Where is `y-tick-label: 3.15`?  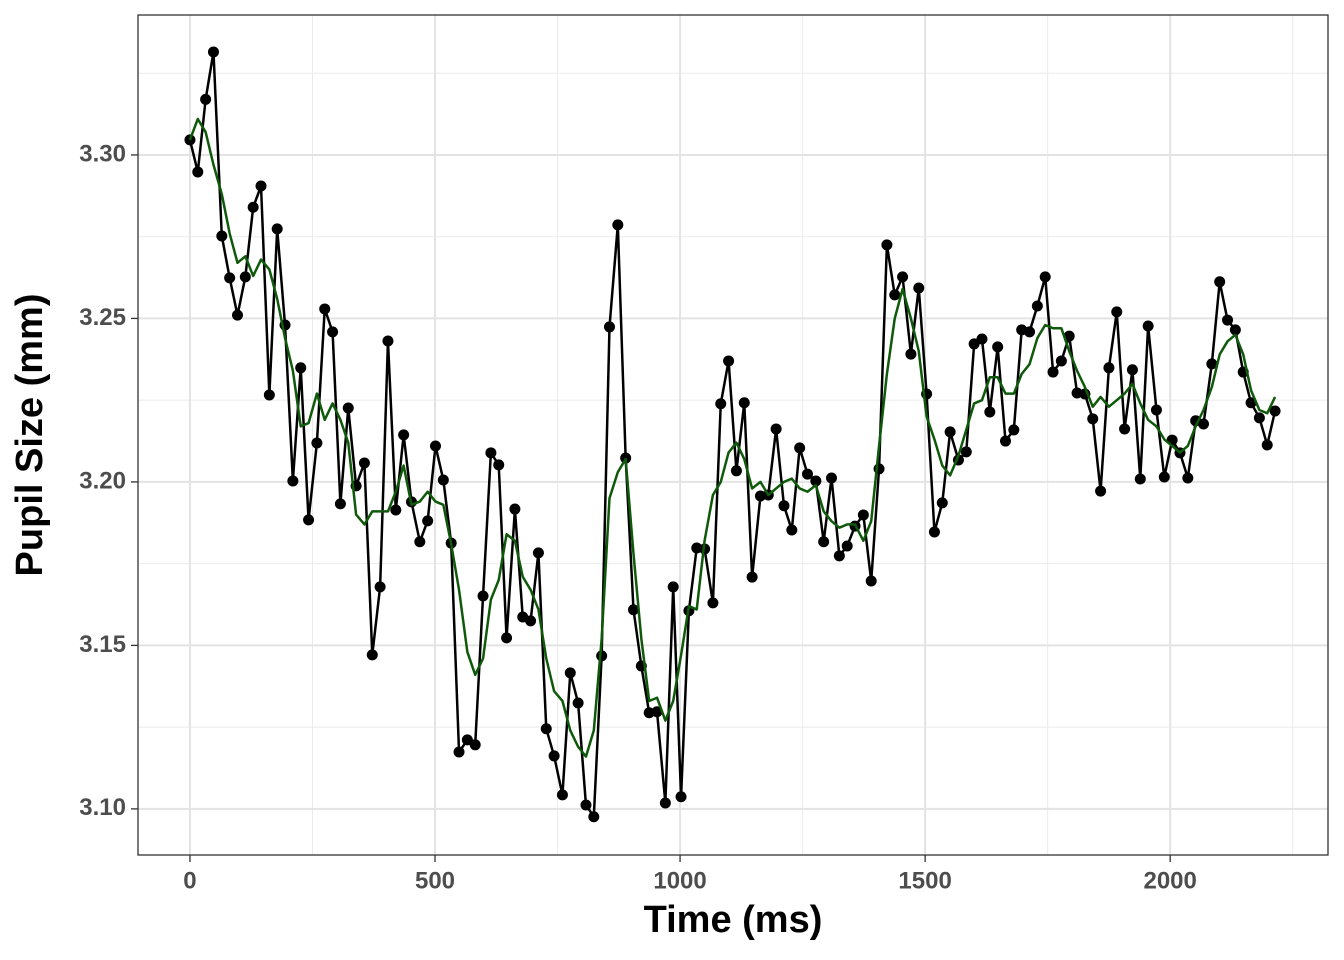
y-tick-label: 3.15 is located at coordinates (102, 644).